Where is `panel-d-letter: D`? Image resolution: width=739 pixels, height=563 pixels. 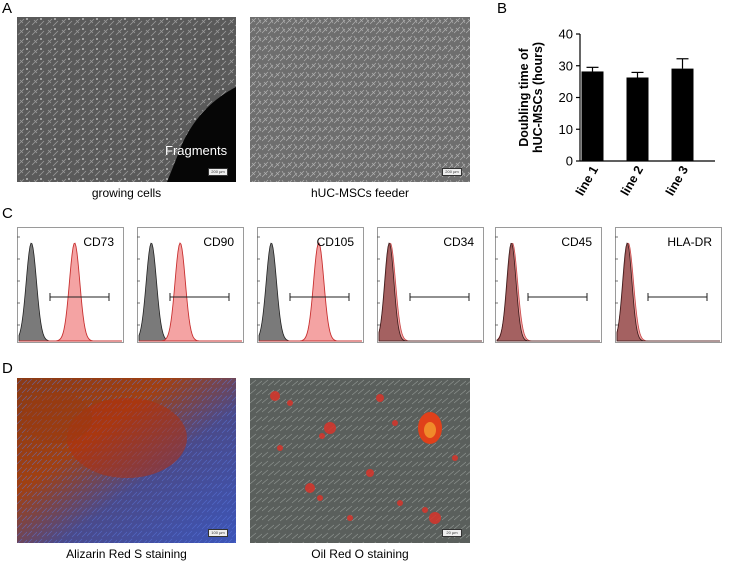 panel-d-letter: D is located at coordinates (7, 368).